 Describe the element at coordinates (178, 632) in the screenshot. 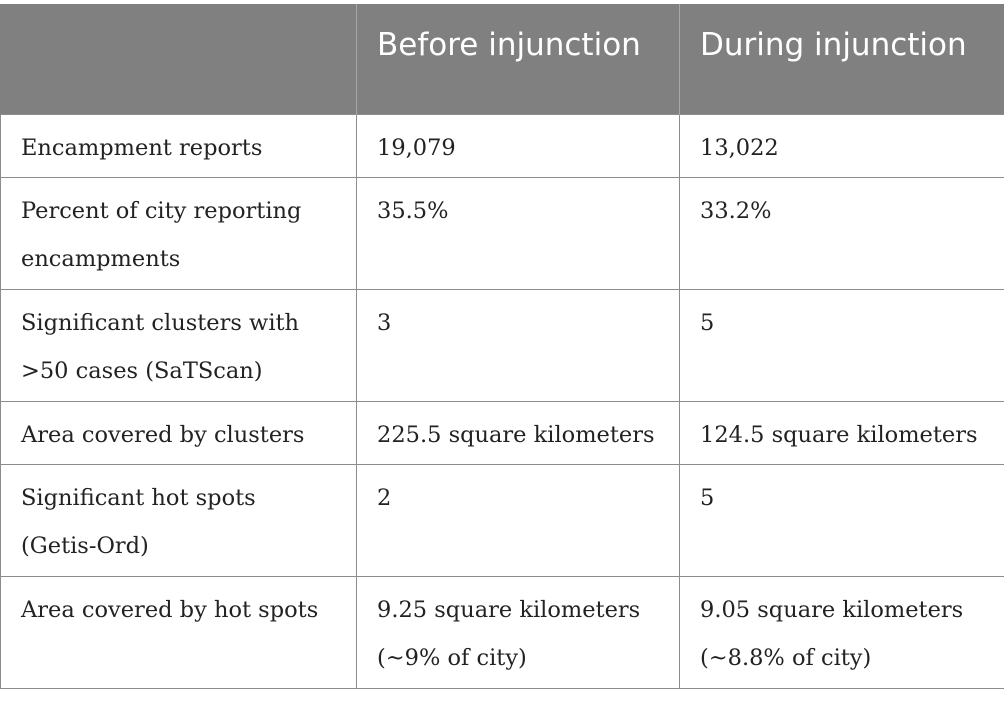

I see `row-label: Area covered by hot spots` at that location.